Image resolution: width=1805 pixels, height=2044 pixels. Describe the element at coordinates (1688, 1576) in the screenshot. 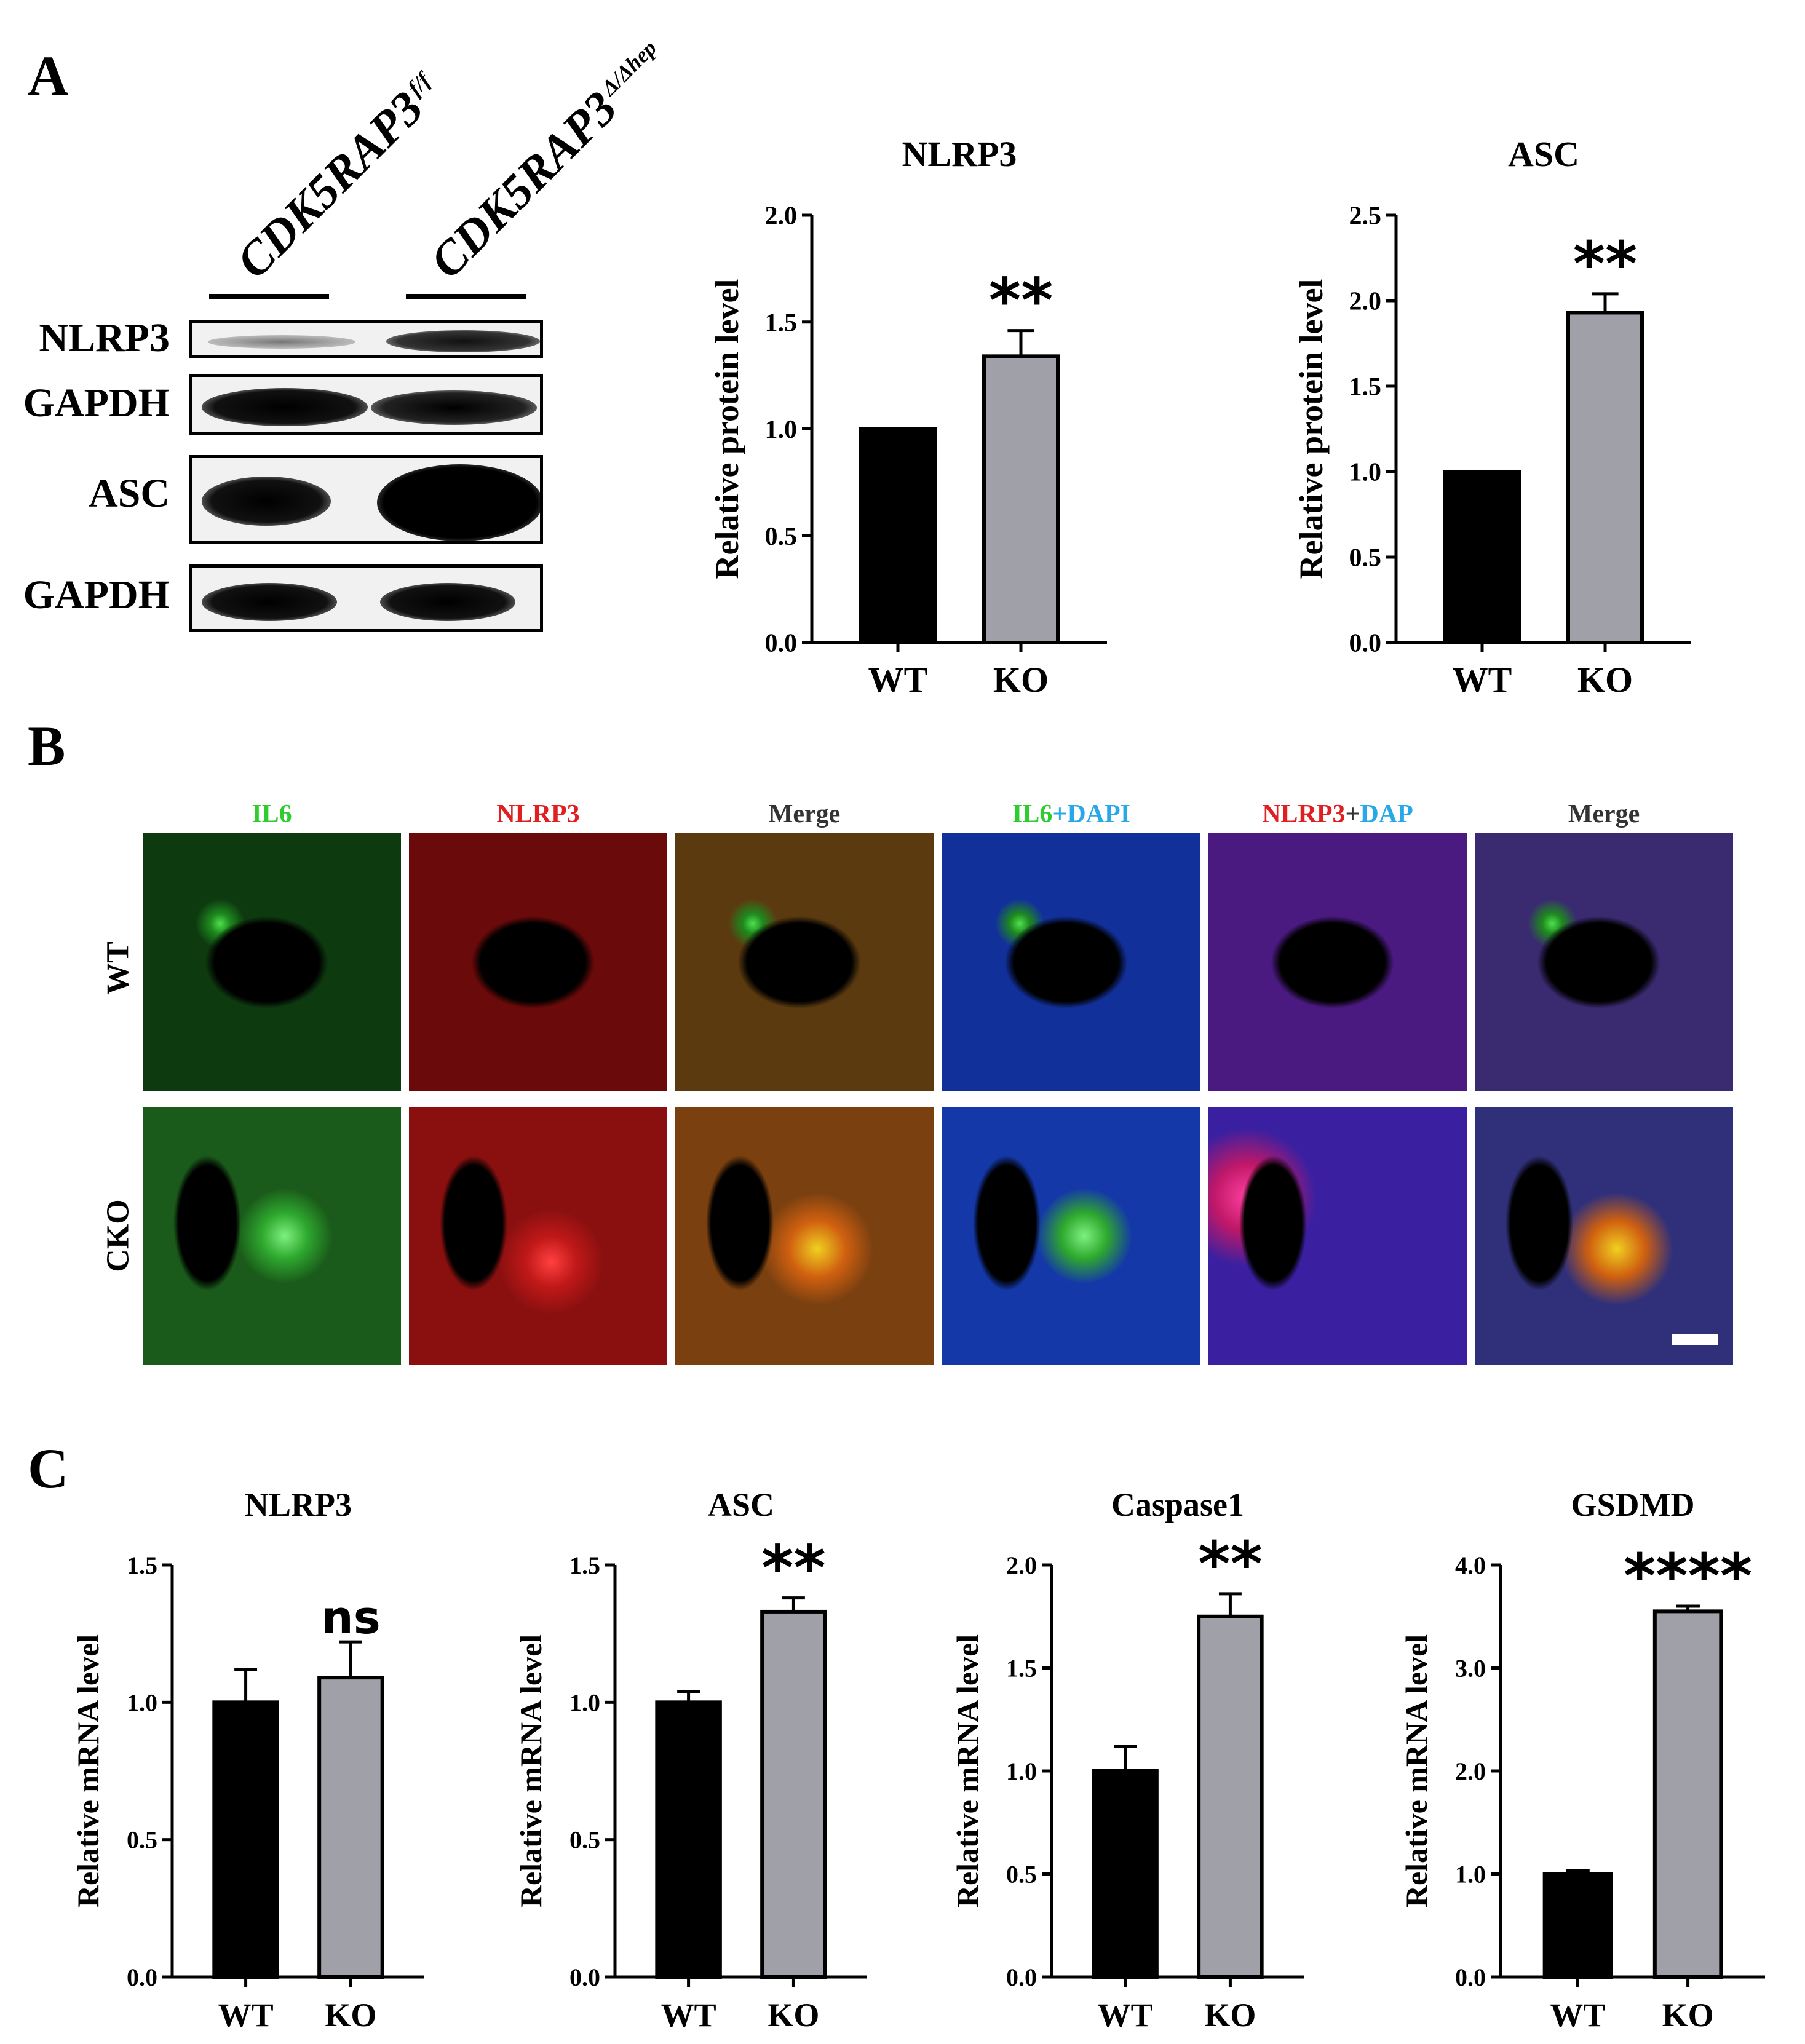

I see `significance-marker: ****` at that location.